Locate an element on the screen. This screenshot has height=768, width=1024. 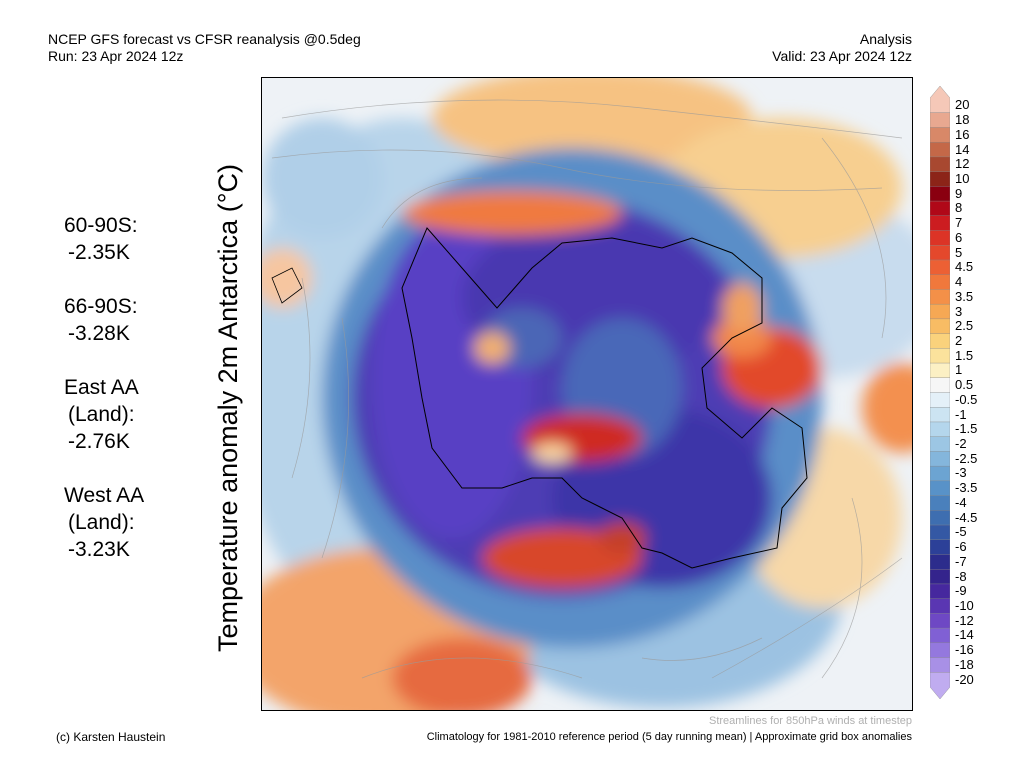
header-right: Analysis Valid: 23 Apr 2024 12z is located at coordinates (842, 48).